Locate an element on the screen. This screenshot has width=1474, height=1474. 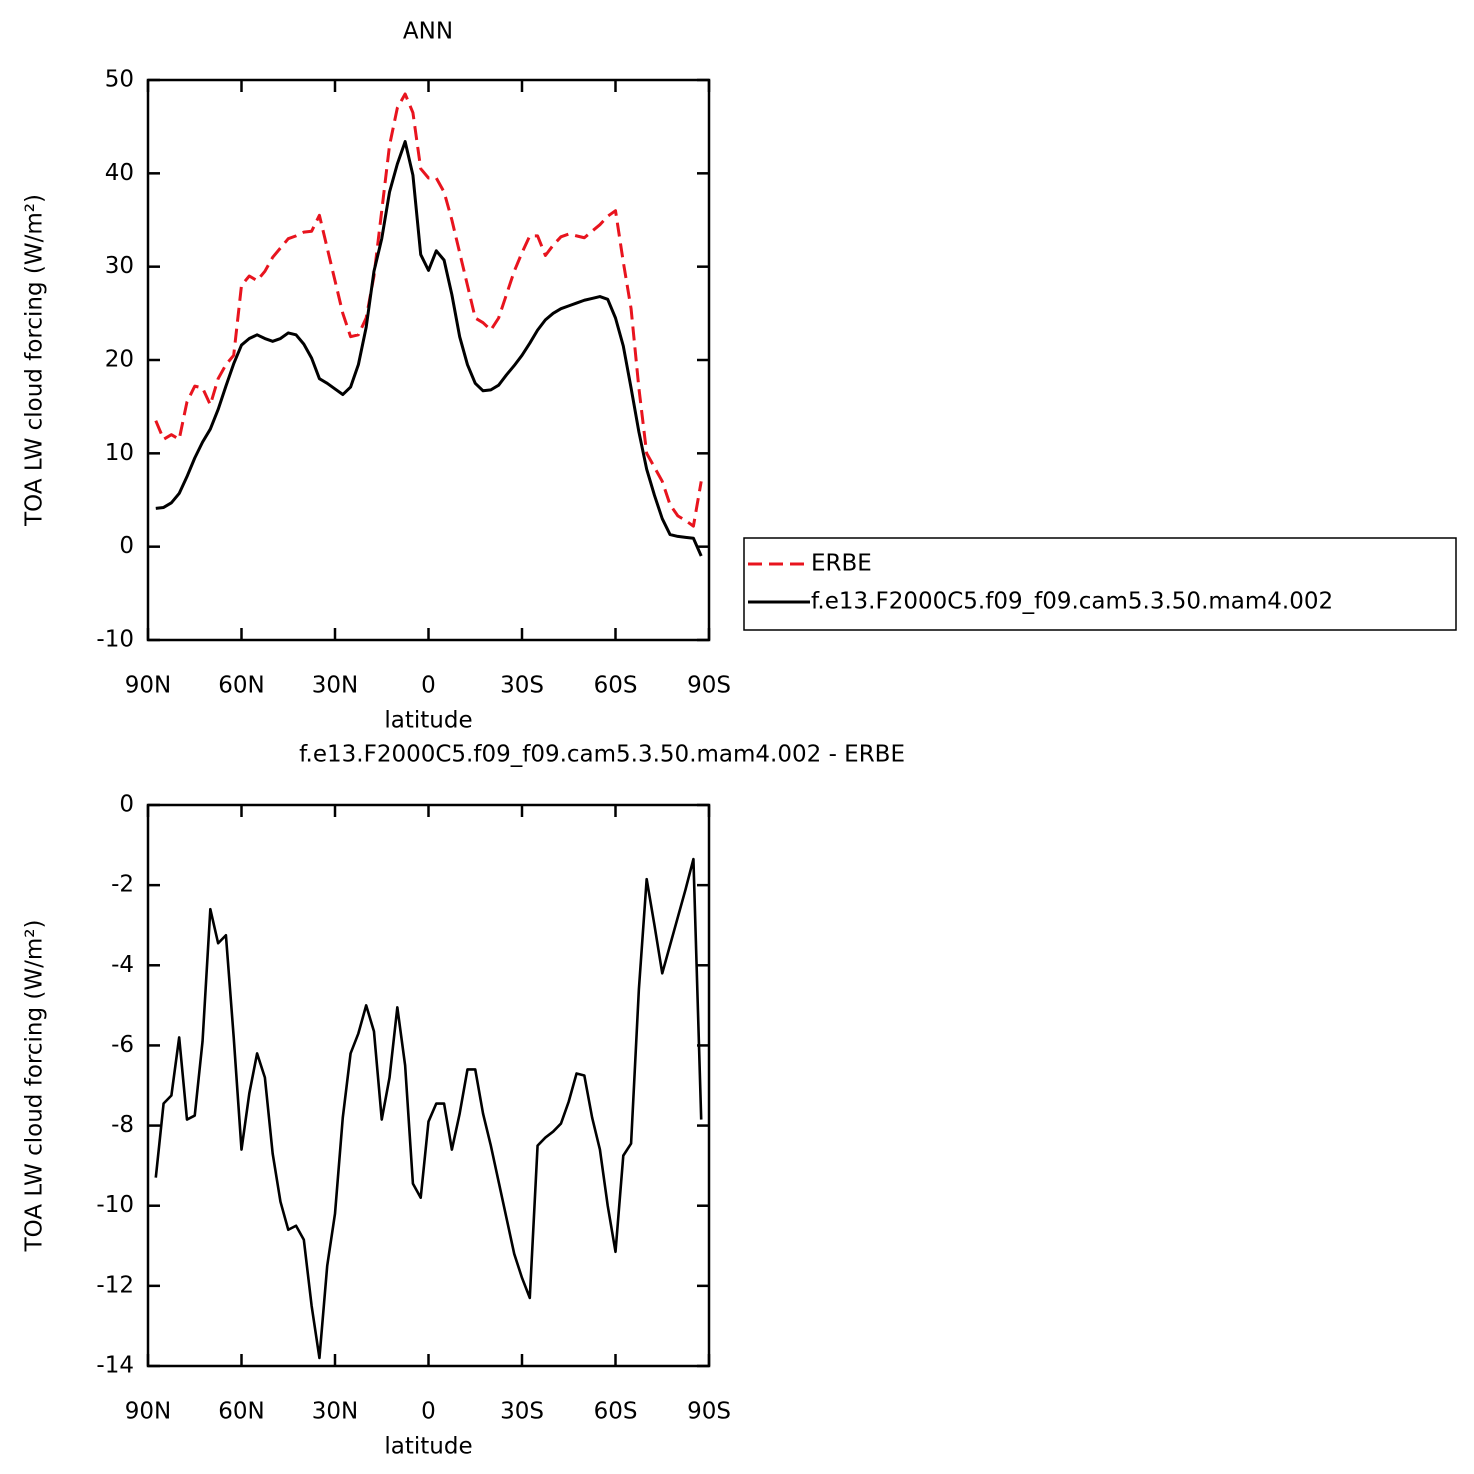
chart-title: ANN is located at coordinates (428, 32).